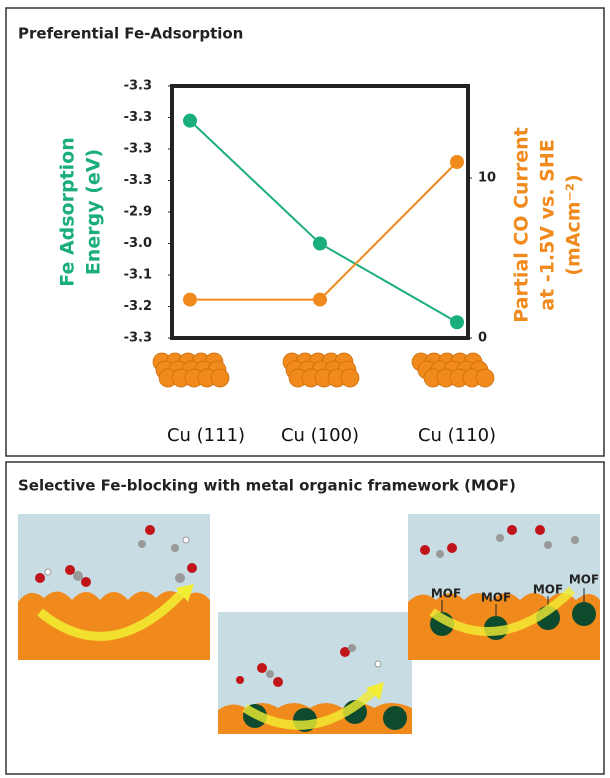  I want to click on y2-axis-label: at -1.5V vs. SHE, so click(548, 224).